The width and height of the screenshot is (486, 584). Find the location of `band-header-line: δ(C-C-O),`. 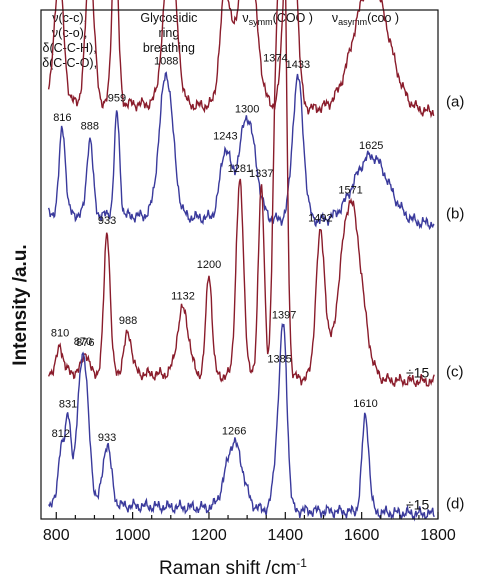

band-header-line: δ(C-C-O), is located at coordinates (69, 63).